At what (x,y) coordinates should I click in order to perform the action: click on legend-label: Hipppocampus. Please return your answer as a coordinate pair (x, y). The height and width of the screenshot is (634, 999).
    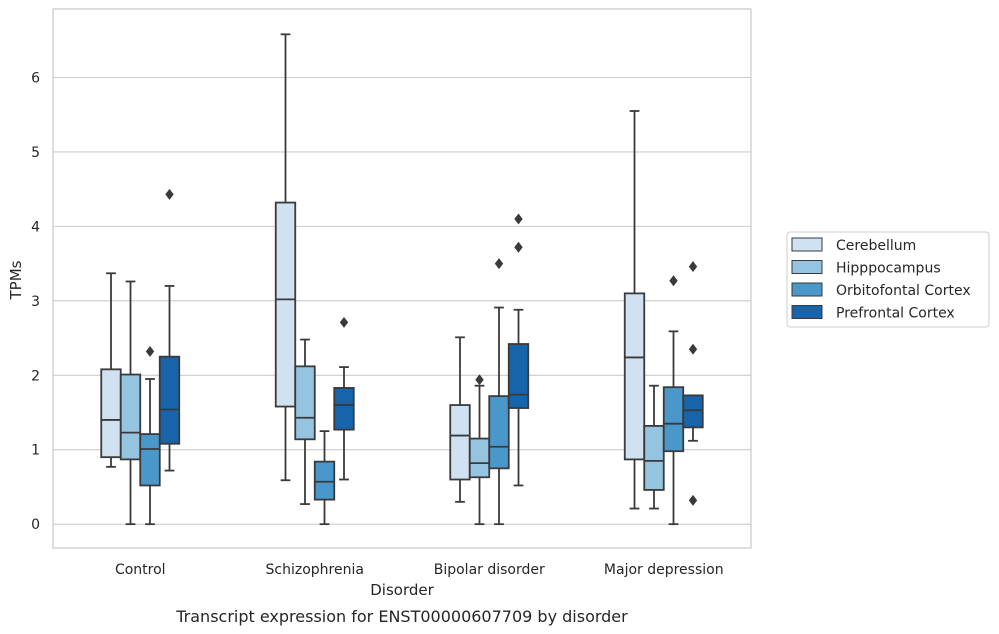
    Looking at the image, I should click on (888, 269).